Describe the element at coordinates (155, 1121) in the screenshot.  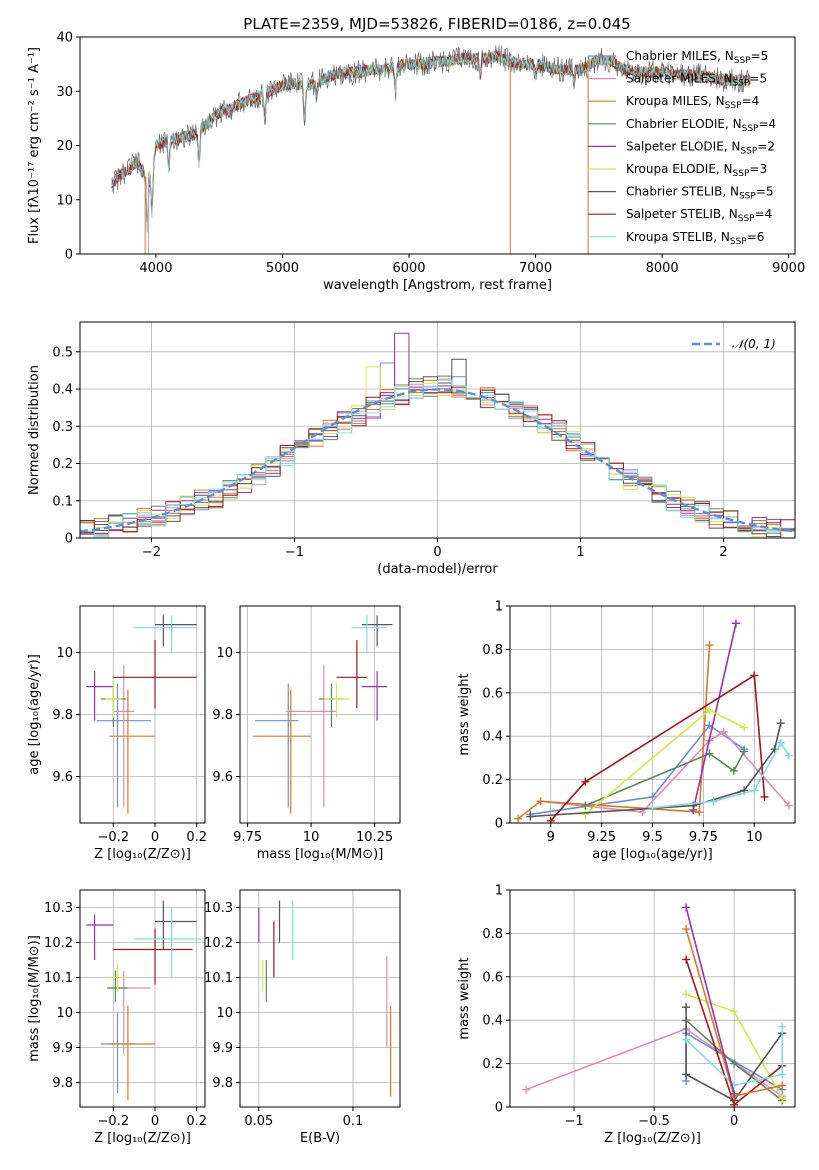
I see `x-tick-label: 0` at that location.